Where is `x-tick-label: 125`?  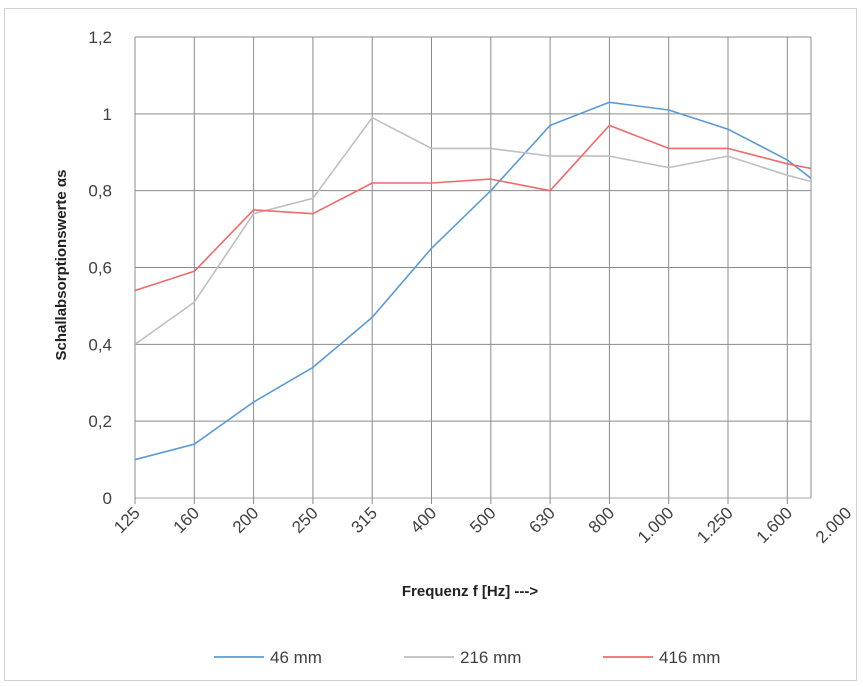
x-tick-label: 125 is located at coordinates (126, 519).